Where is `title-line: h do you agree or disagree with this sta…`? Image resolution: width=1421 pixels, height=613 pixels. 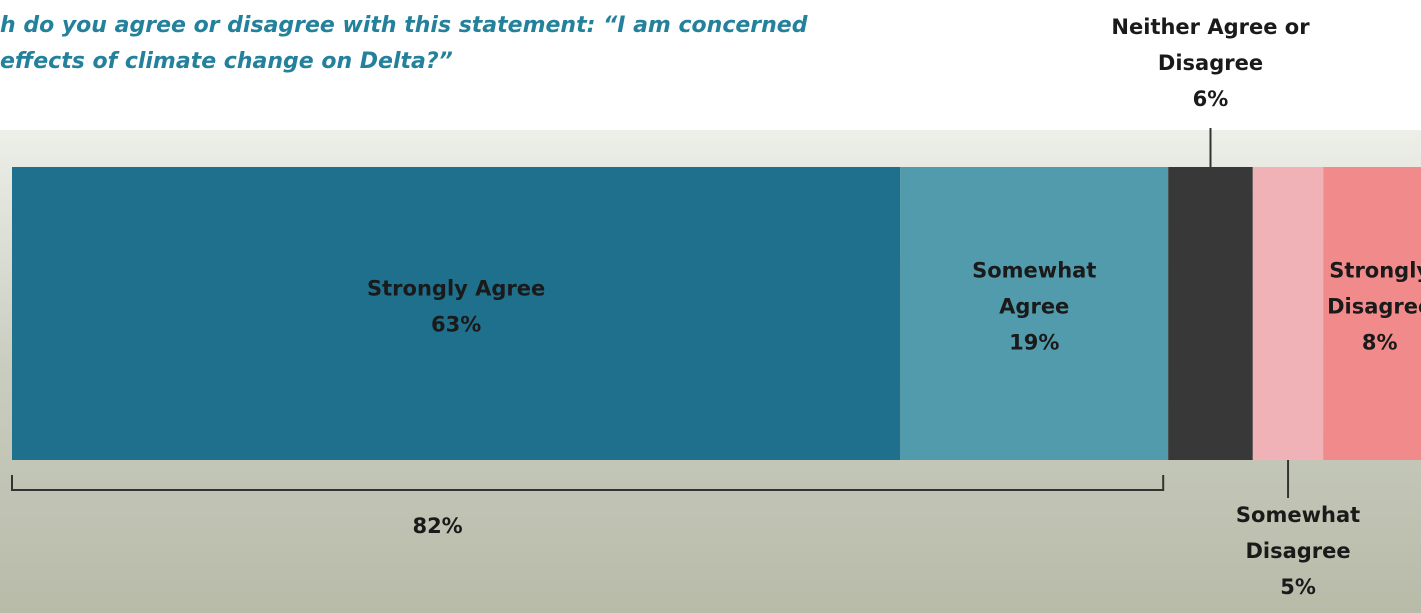 title-line: h do you agree or disagree with this sta… is located at coordinates (404, 25).